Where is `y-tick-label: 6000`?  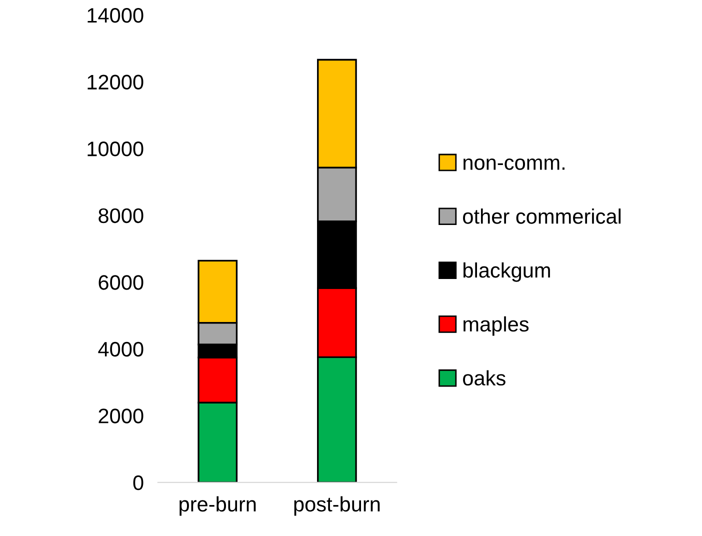
y-tick-label: 6000 is located at coordinates (121, 282).